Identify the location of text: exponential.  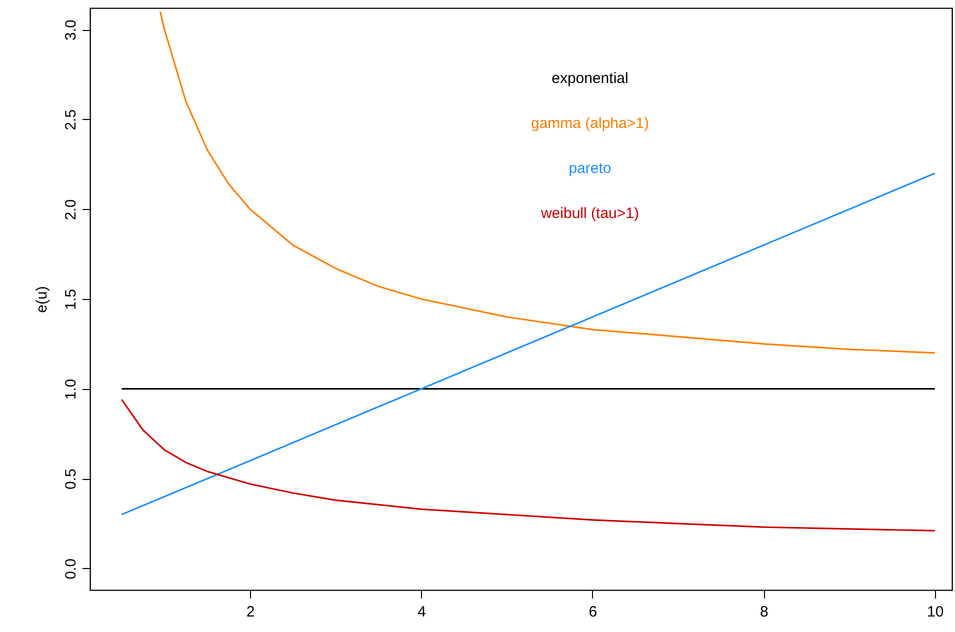
(590, 78).